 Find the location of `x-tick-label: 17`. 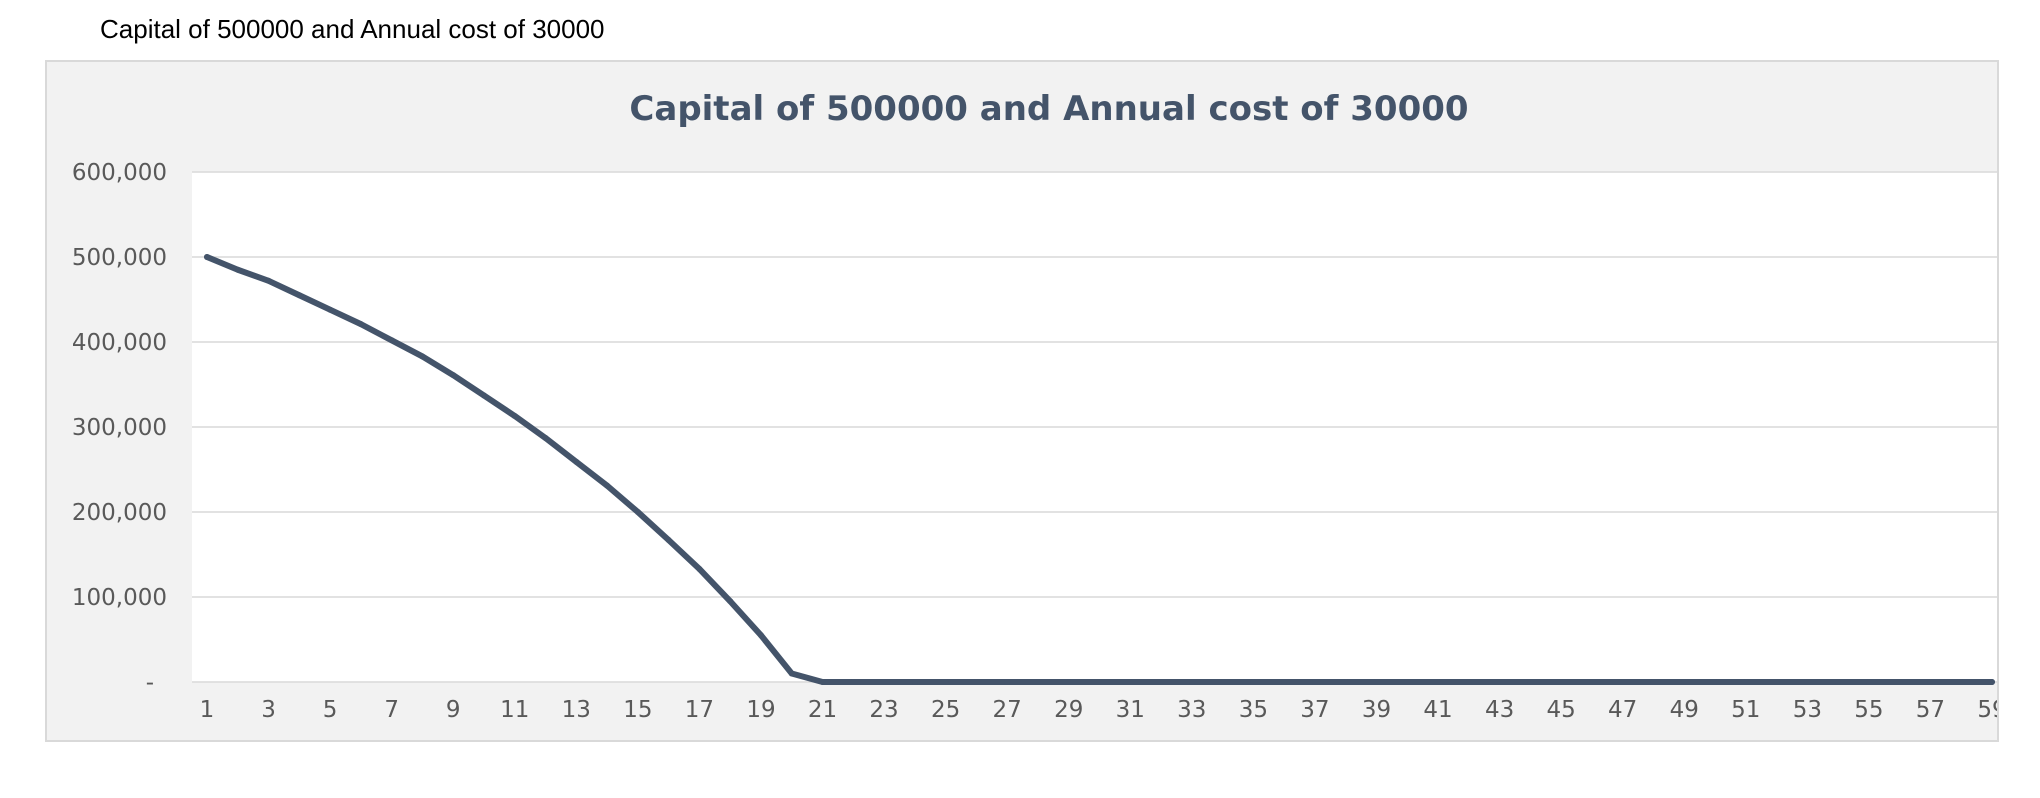

x-tick-label: 17 is located at coordinates (699, 710).